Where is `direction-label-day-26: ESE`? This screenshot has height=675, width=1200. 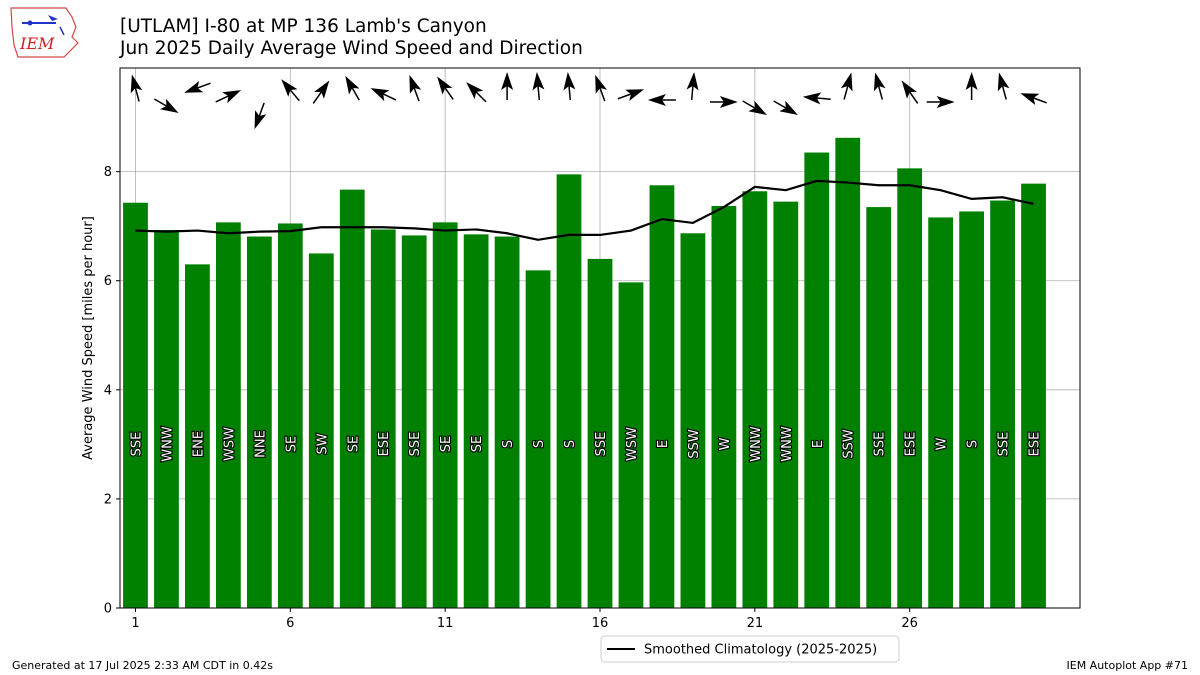 direction-label-day-26: ESE is located at coordinates (911, 444).